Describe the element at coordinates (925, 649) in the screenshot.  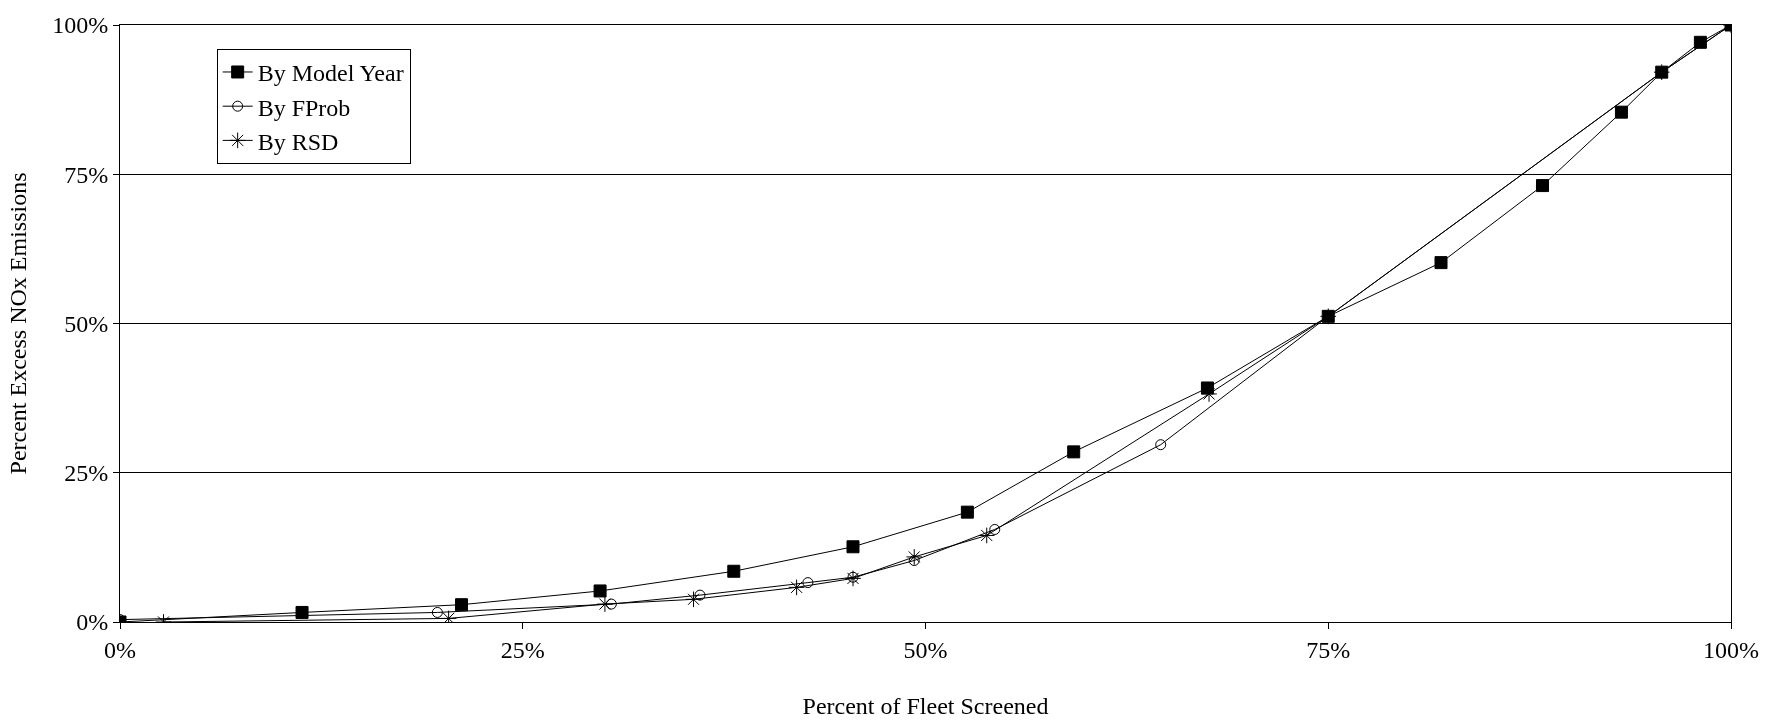
I see `x-tick-label: 50%` at that location.